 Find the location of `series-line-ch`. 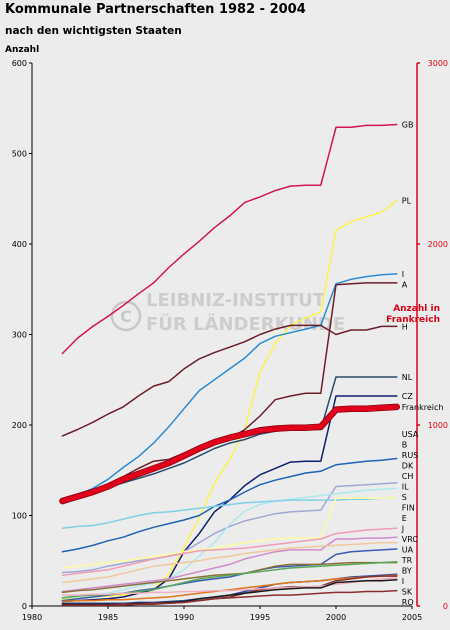

series-line-ch is located at coordinates (229, 532).